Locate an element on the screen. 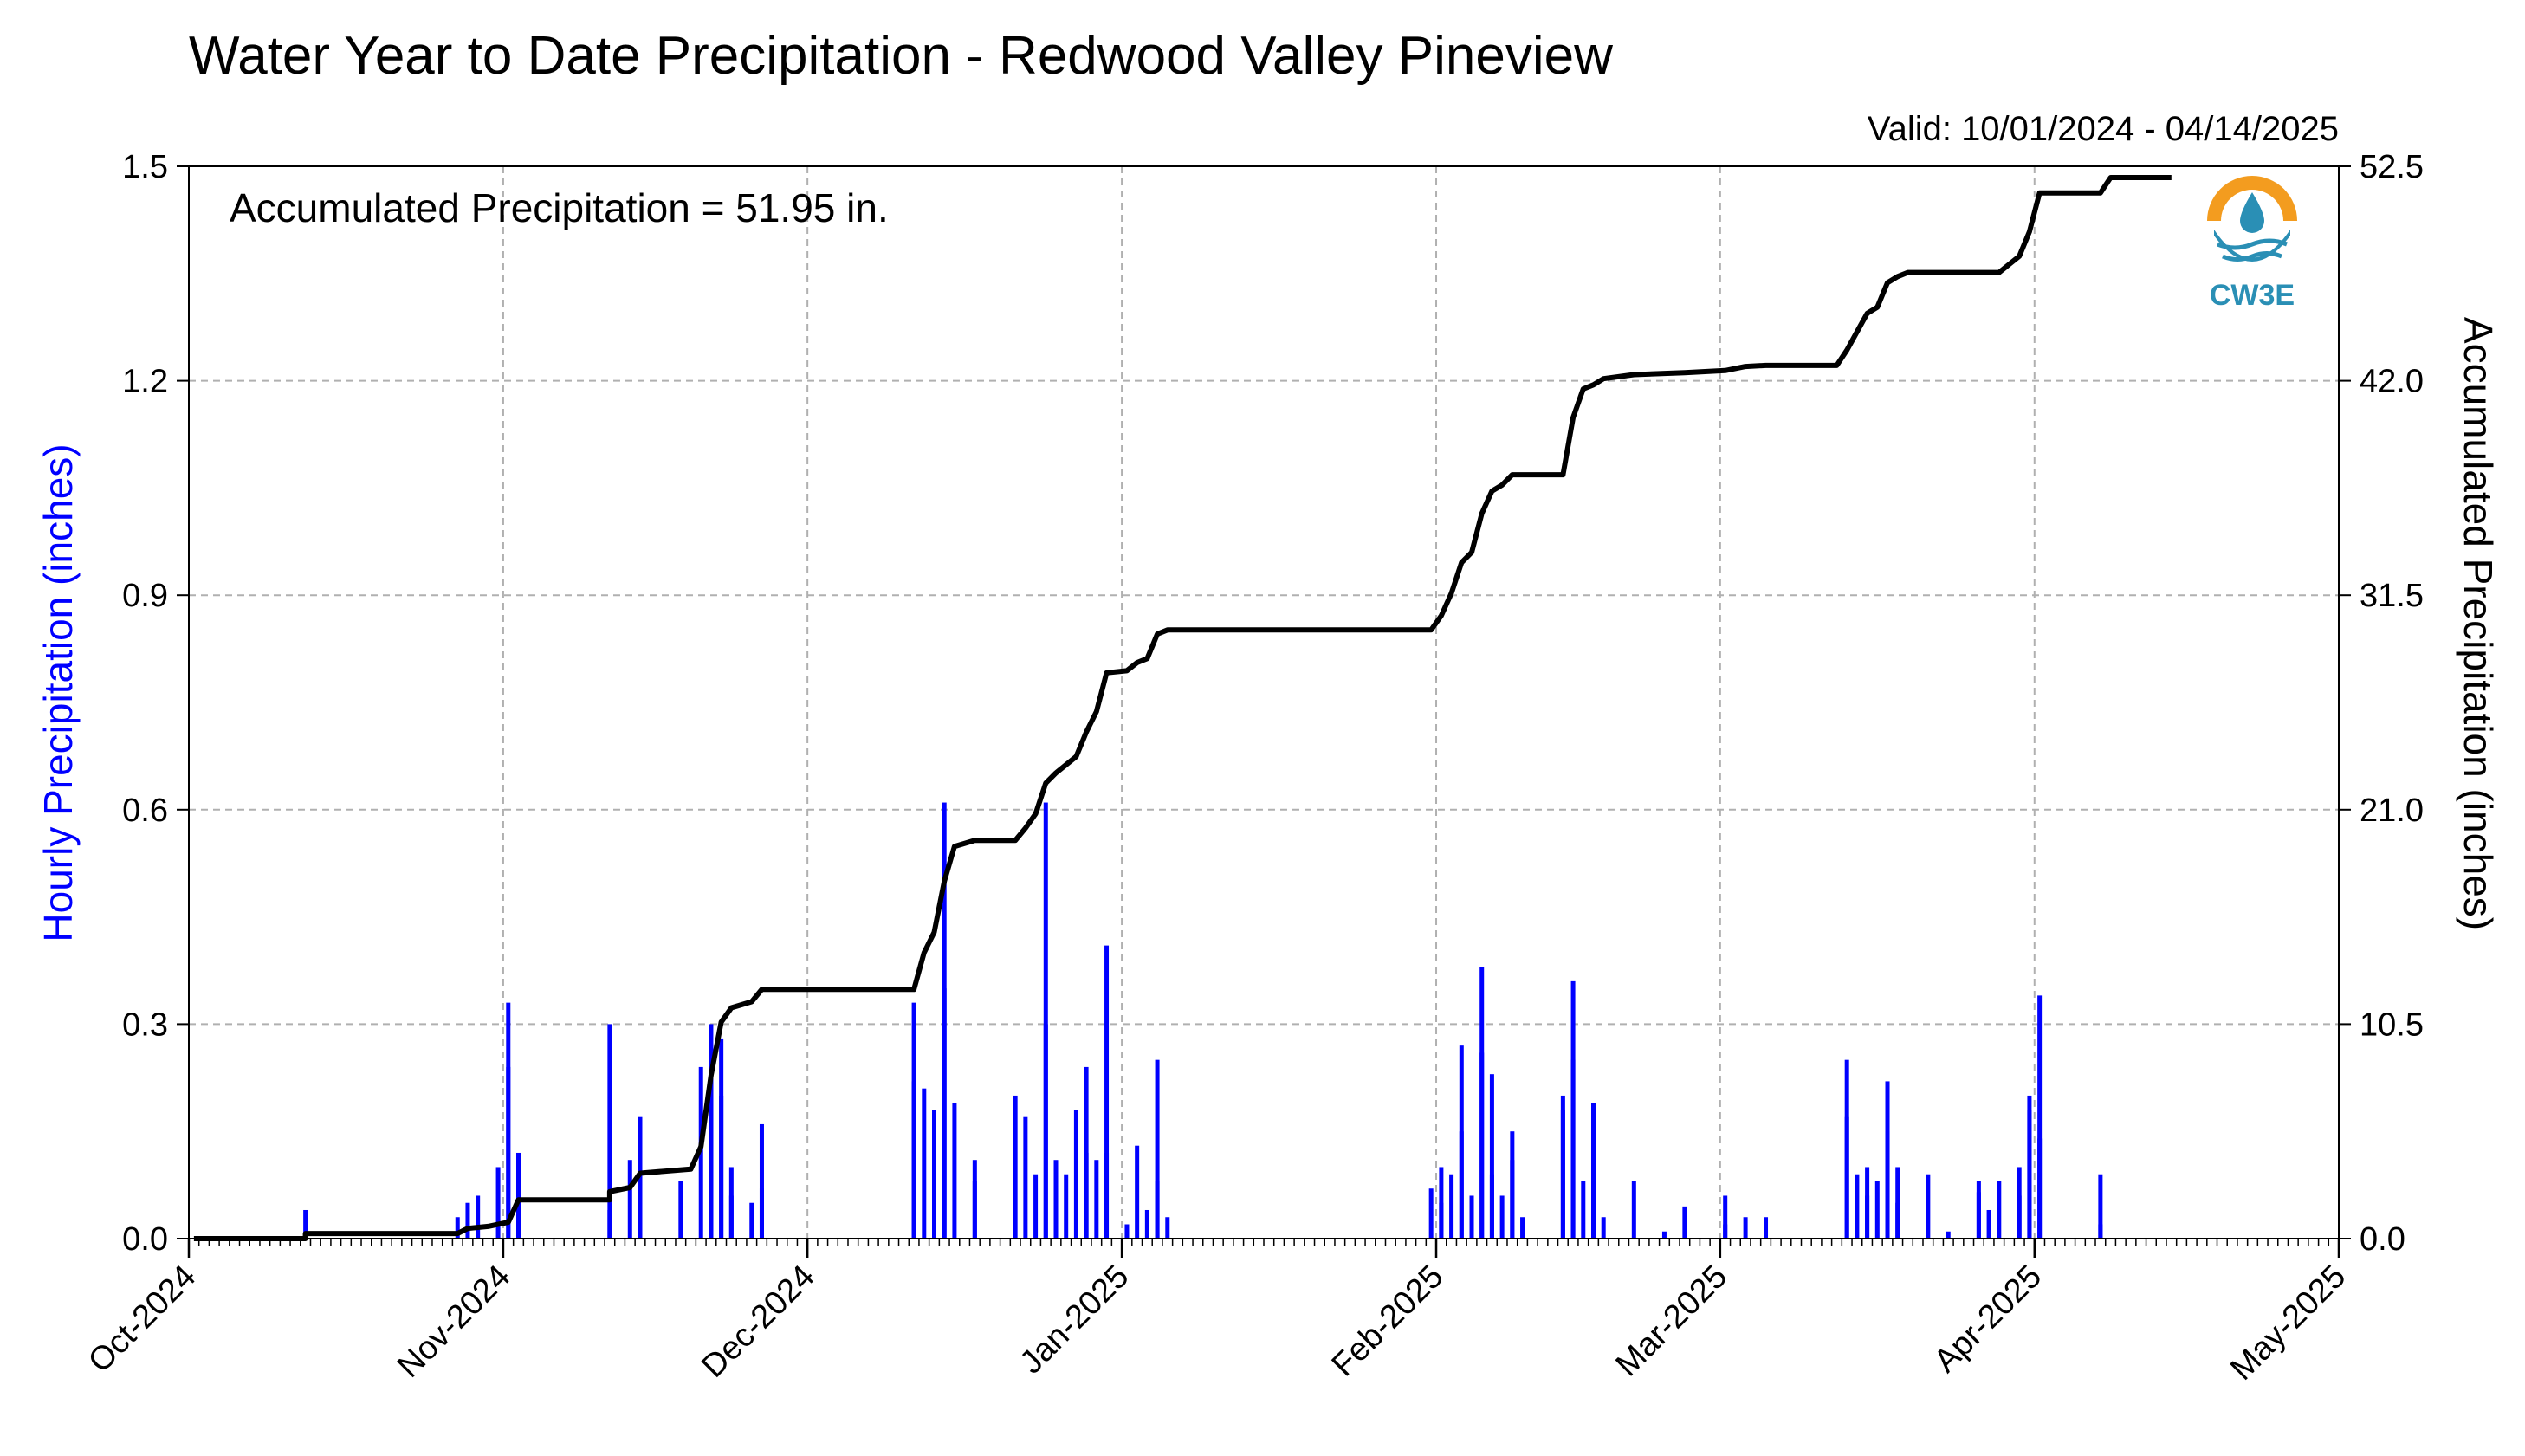 Image resolution: width=2525 pixels, height=1456 pixels. cw3e-logo: CW3E is located at coordinates (2252, 244).